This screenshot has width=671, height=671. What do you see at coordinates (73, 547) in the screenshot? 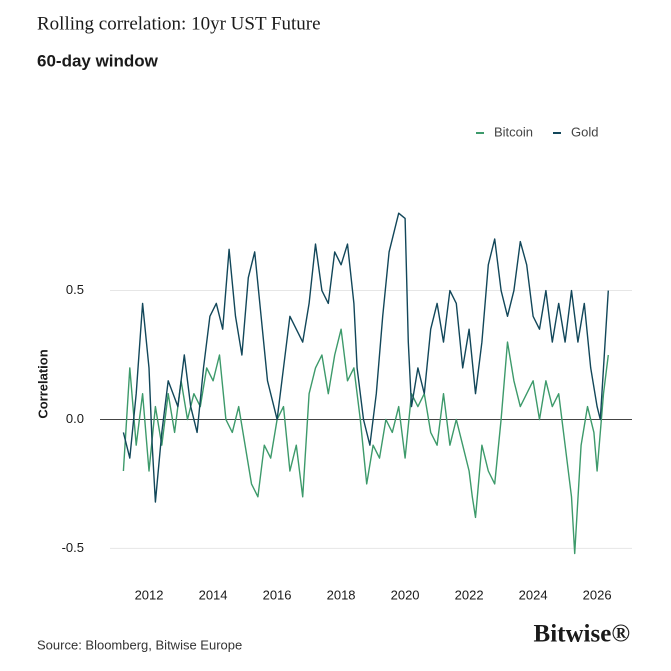
I see `y-tick-label: -0.5` at bounding box center [73, 547].